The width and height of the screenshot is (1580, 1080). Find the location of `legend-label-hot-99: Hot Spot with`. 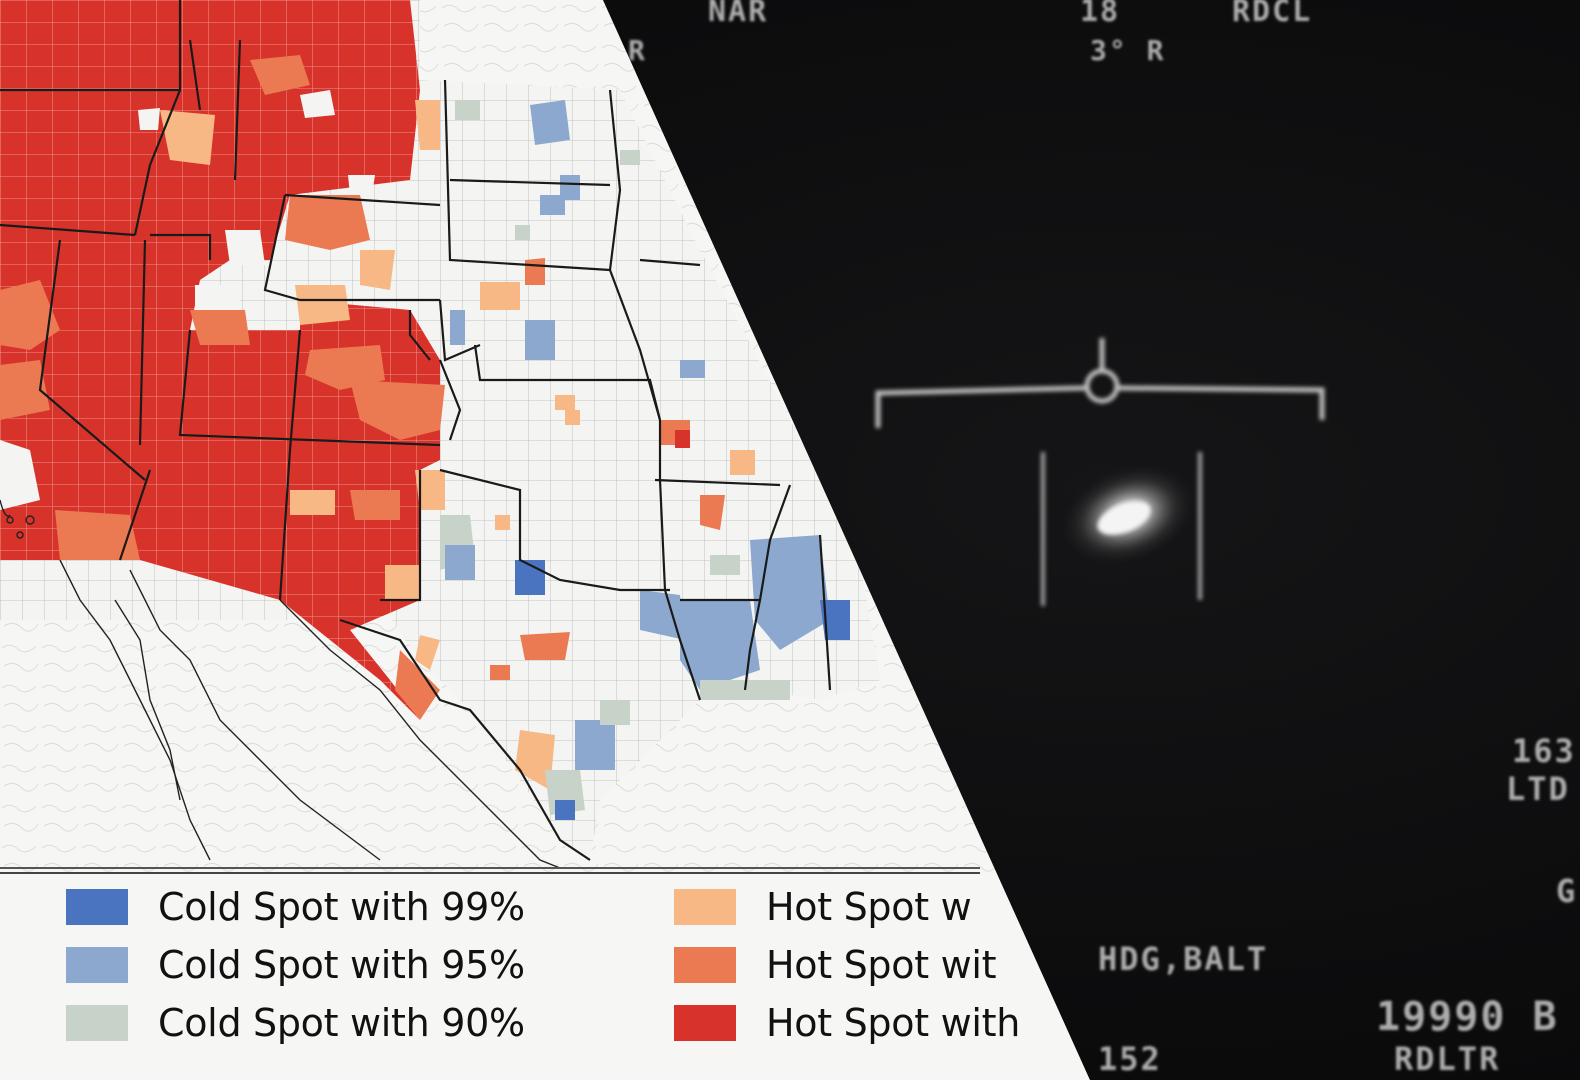

legend-label-hot-99: Hot Spot with is located at coordinates (893, 1023).